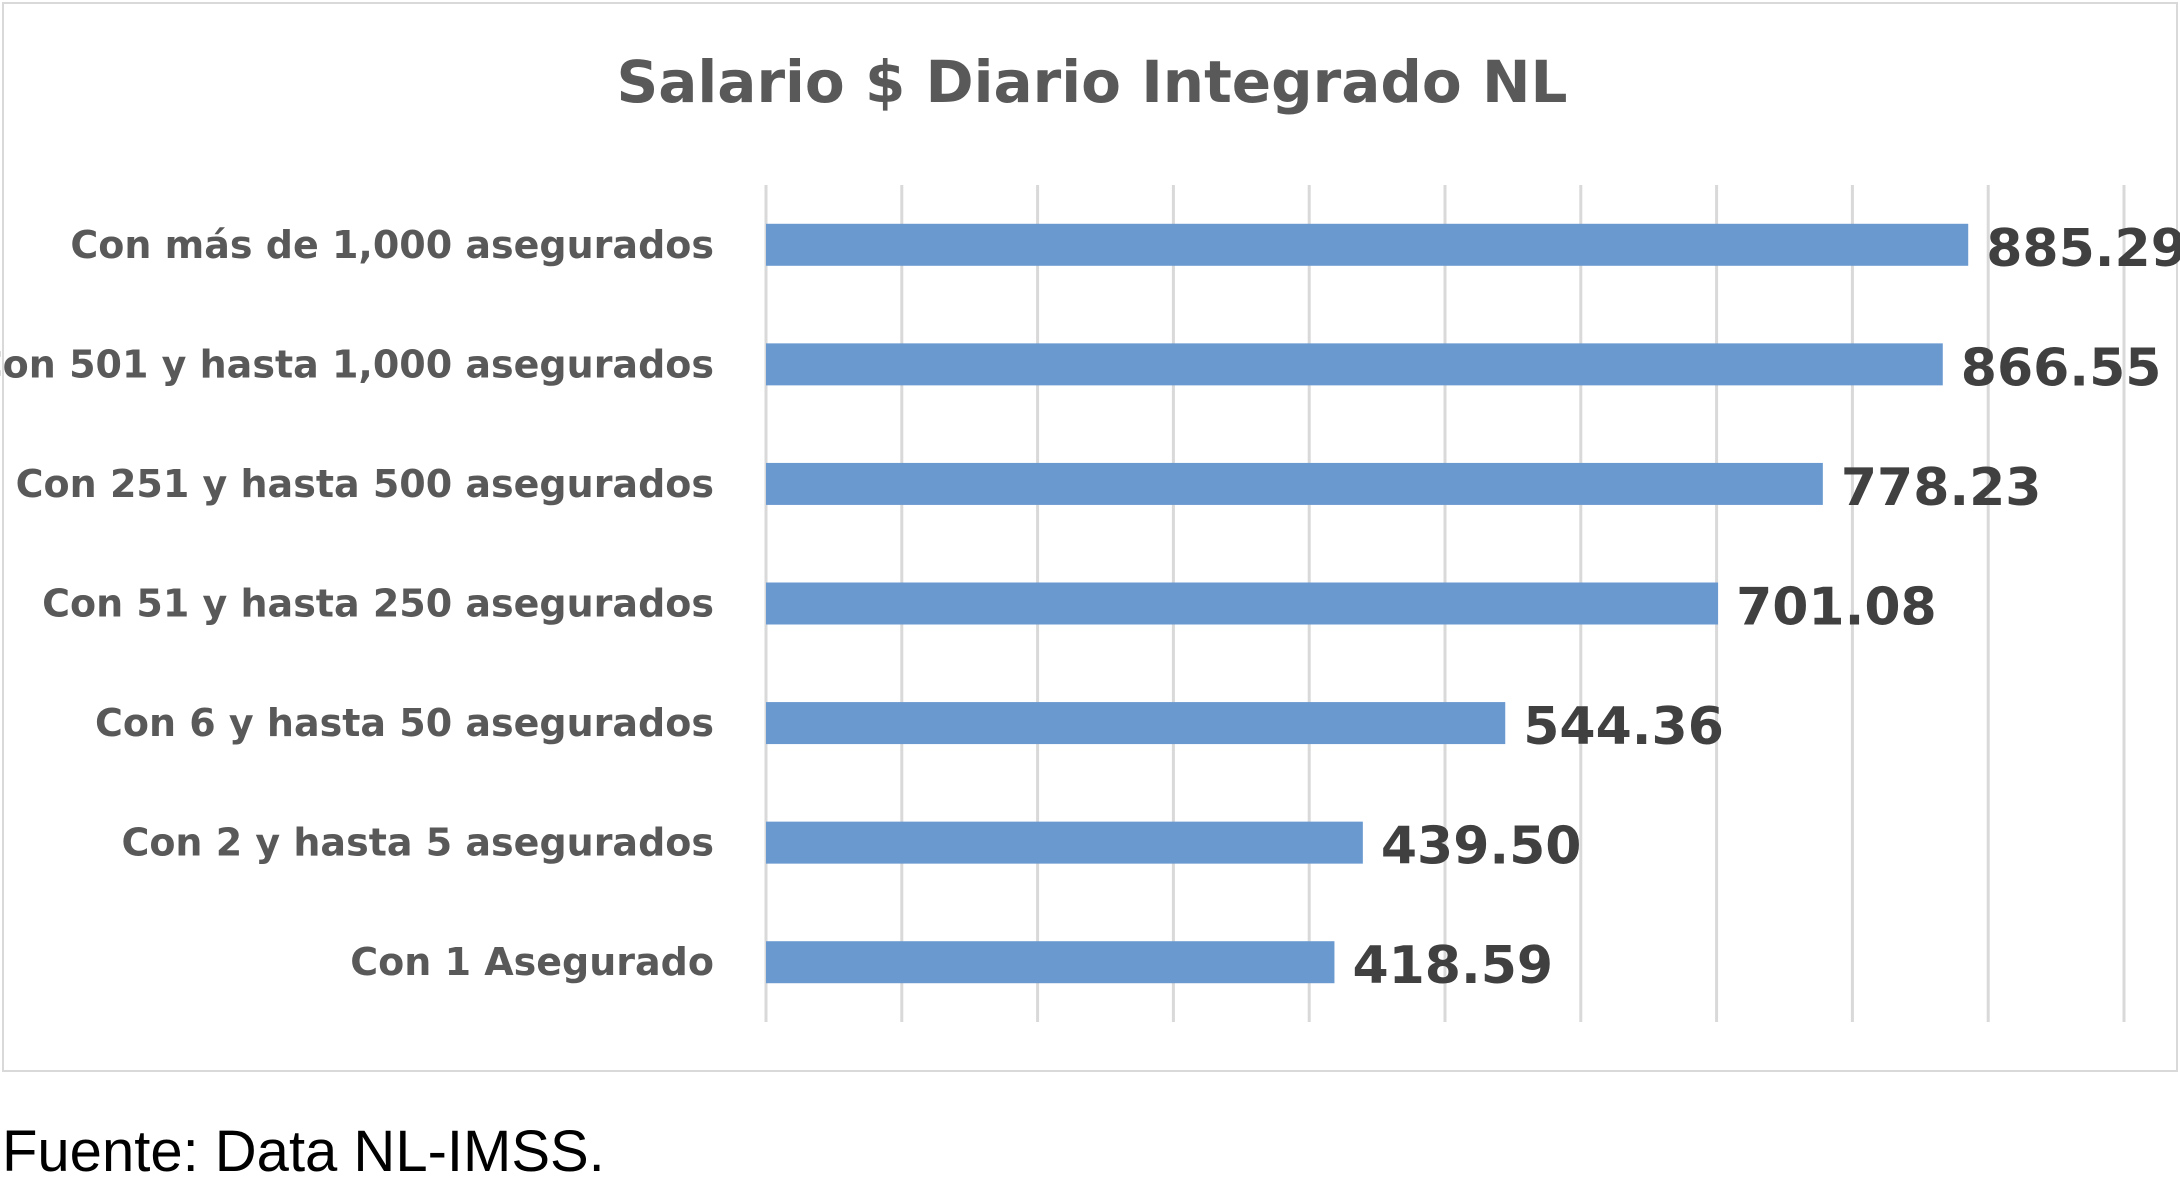  What do you see at coordinates (2061, 368) in the screenshot?
I see `value-label: 866.55` at bounding box center [2061, 368].